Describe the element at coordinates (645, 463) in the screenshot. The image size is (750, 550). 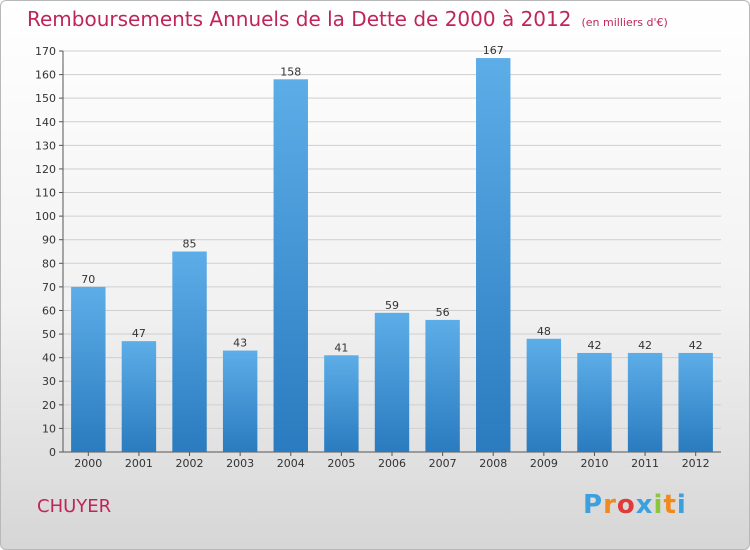
I see `x-tick-label: 2011` at that location.